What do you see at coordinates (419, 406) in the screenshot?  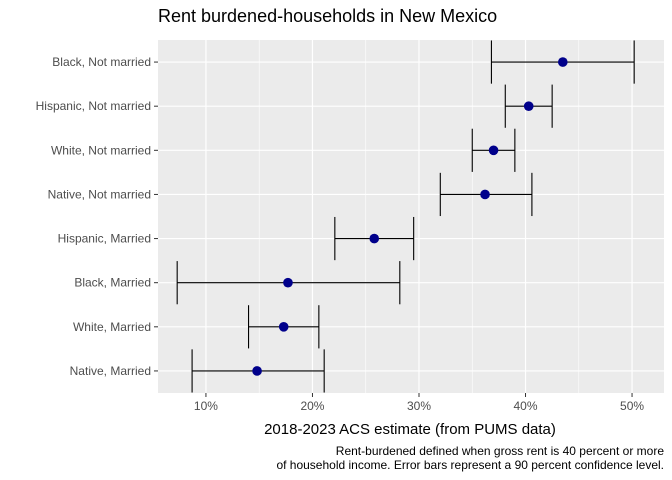 I see `x-tick-label: 30%` at bounding box center [419, 406].